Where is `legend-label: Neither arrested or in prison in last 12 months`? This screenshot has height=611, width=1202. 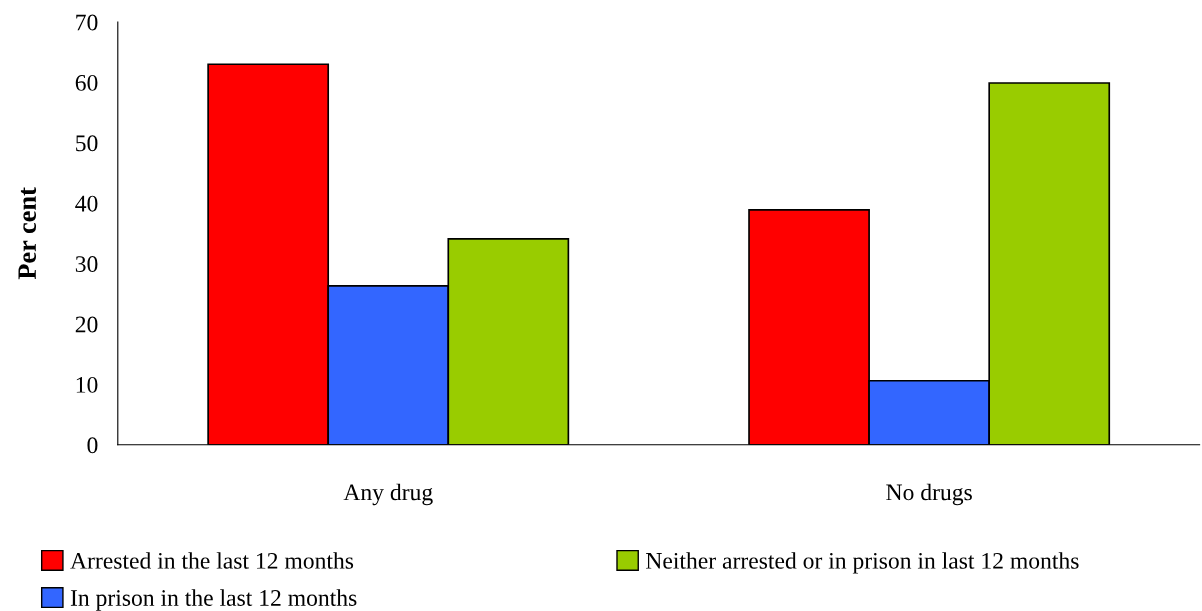
legend-label: Neither arrested or in prison in last 12 months is located at coordinates (862, 563).